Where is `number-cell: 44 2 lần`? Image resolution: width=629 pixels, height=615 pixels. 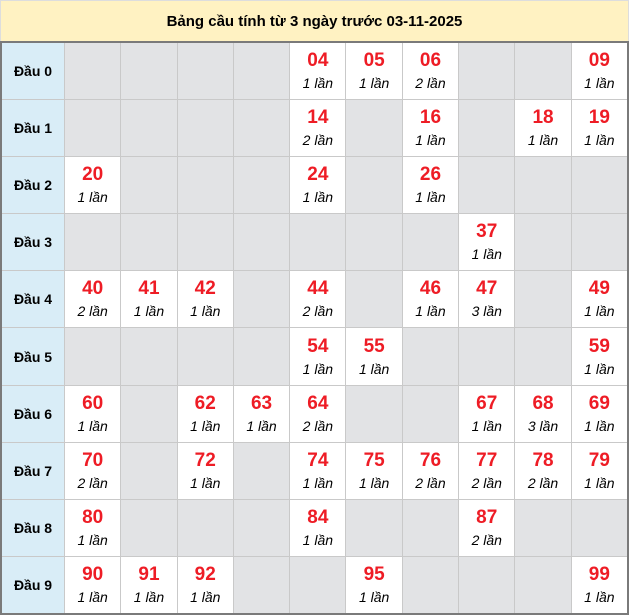
number-cell: 44 2 lần is located at coordinates (318, 299).